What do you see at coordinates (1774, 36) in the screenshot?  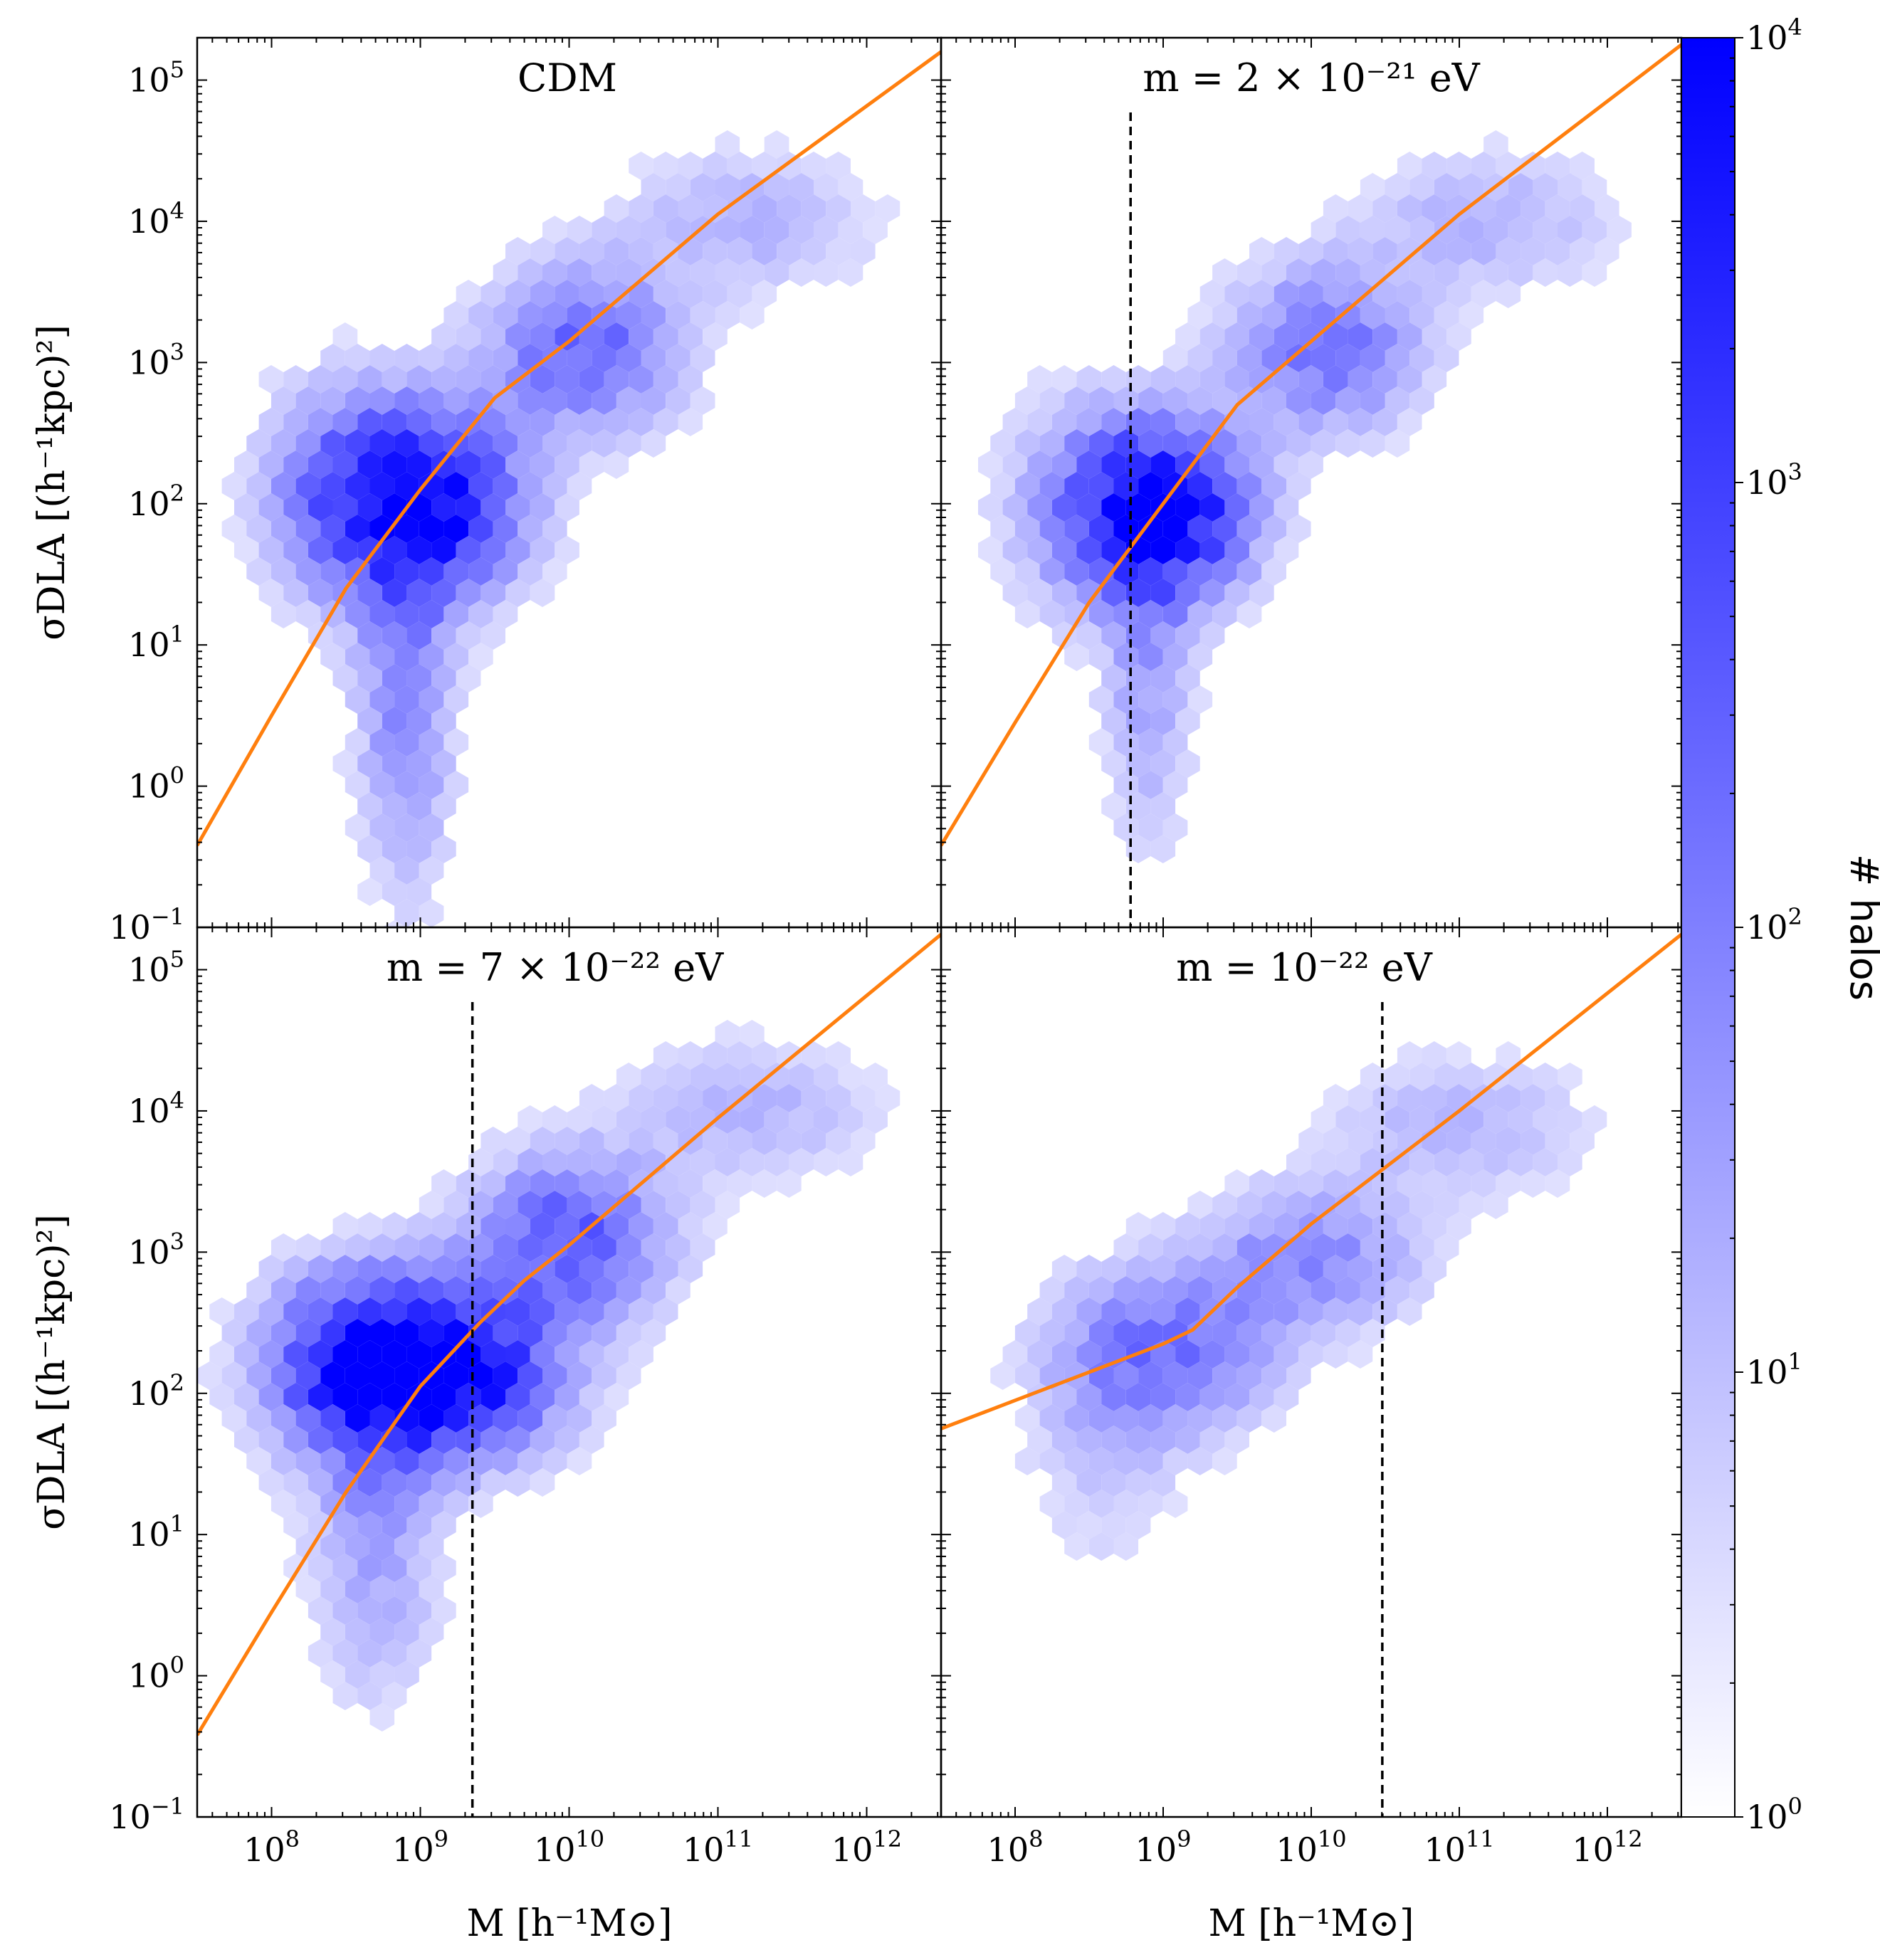 I see `colorbar-tick-label: 104` at bounding box center [1774, 36].